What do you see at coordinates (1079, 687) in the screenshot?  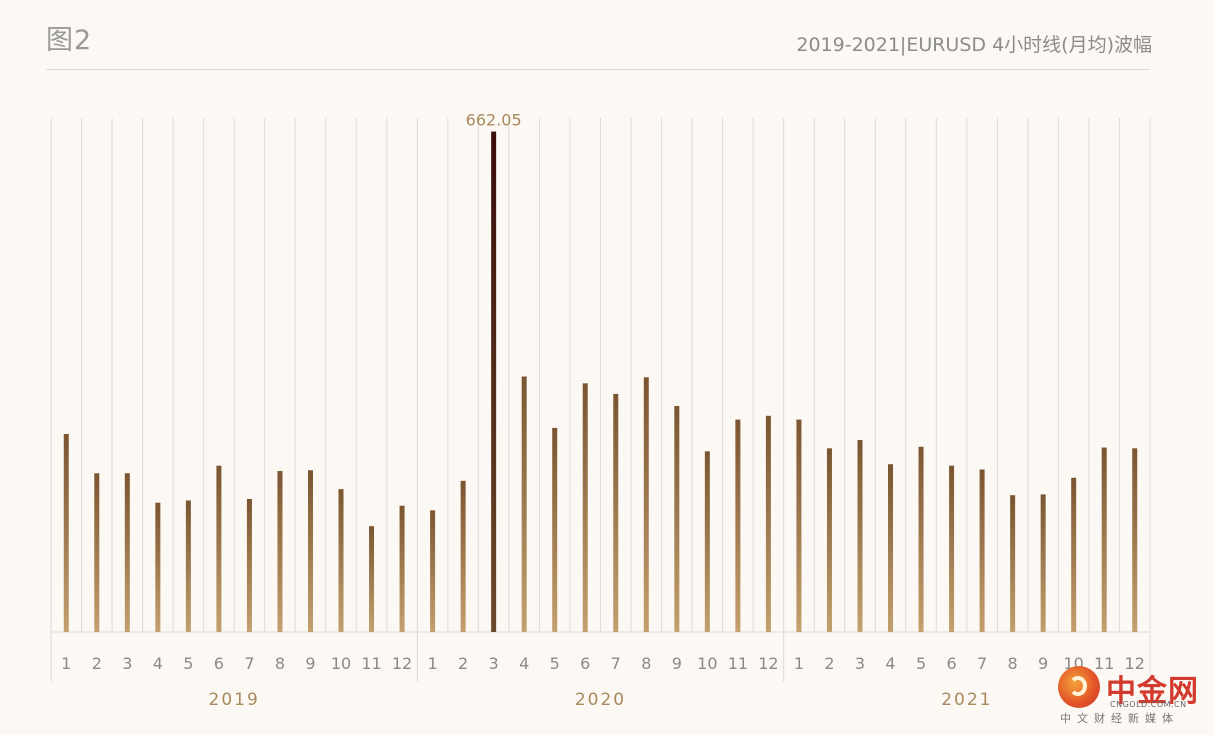 I see `logo-icon` at bounding box center [1079, 687].